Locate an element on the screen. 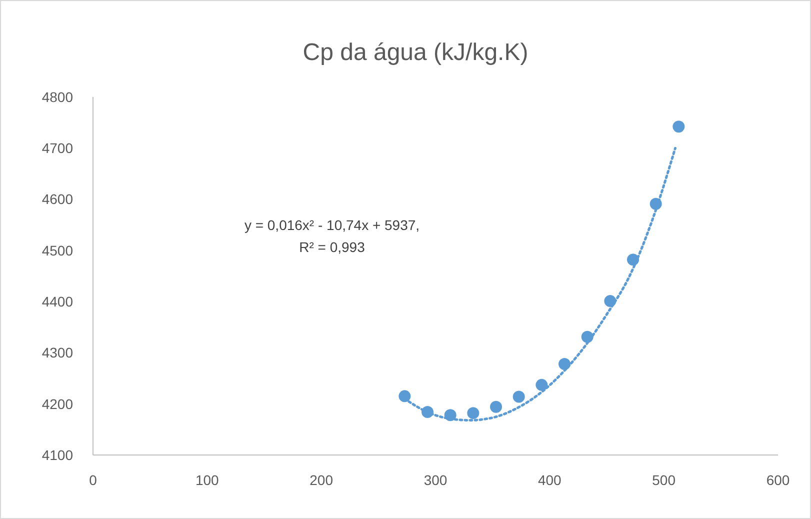 The width and height of the screenshot is (811, 519). annotation: y = 0,016x² - 10,74x + 5937, is located at coordinates (332, 225).